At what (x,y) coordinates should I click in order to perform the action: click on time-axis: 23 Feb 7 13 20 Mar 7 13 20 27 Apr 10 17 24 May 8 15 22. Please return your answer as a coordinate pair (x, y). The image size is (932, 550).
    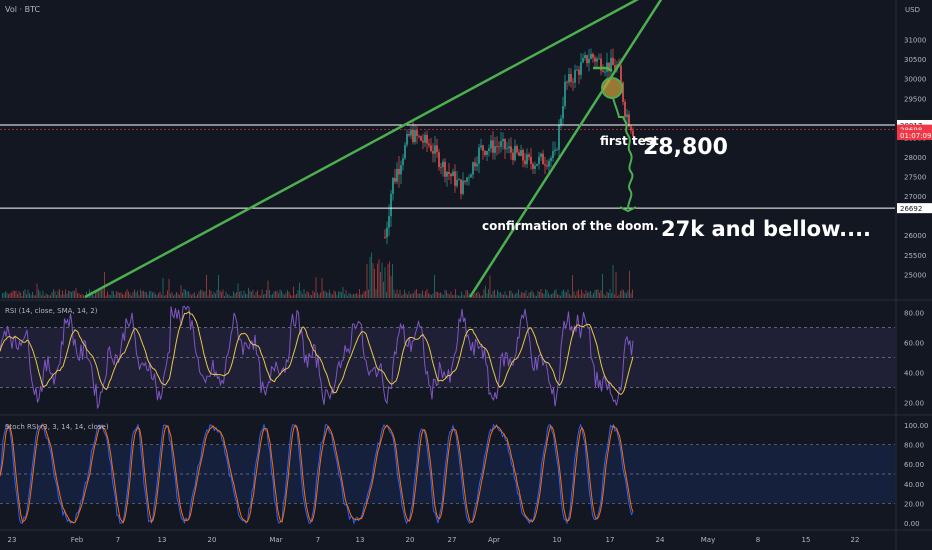
    Looking at the image, I should click on (434, 540).